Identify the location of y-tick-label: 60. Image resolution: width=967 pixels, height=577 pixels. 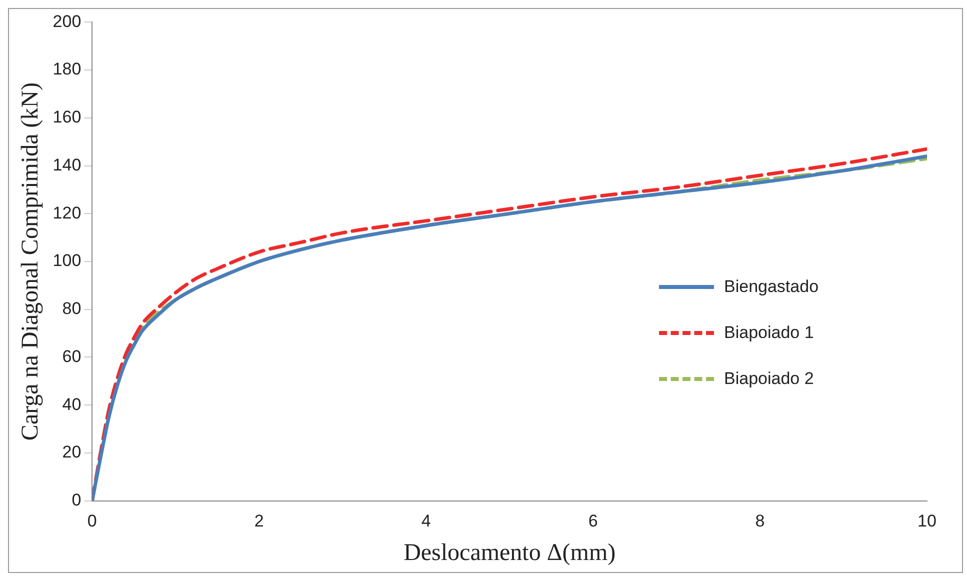
(72, 356).